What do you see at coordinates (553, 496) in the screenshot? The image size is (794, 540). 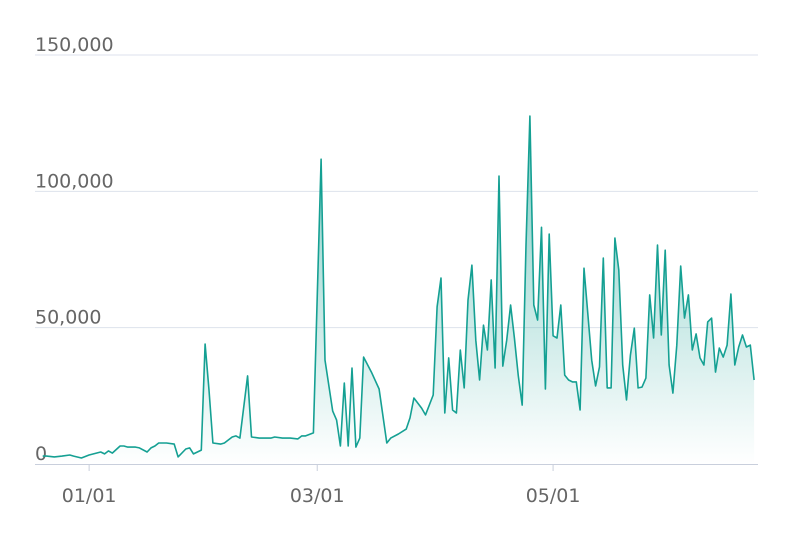 I see `x-tick-label: 05/01` at bounding box center [553, 496].